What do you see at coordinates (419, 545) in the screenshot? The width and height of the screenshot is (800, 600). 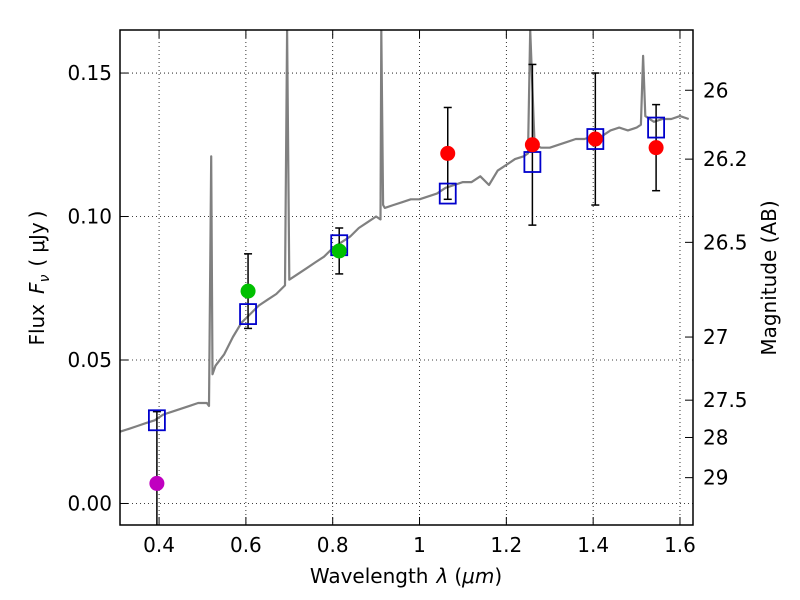 I see `x-tick-label: 1` at bounding box center [419, 545].